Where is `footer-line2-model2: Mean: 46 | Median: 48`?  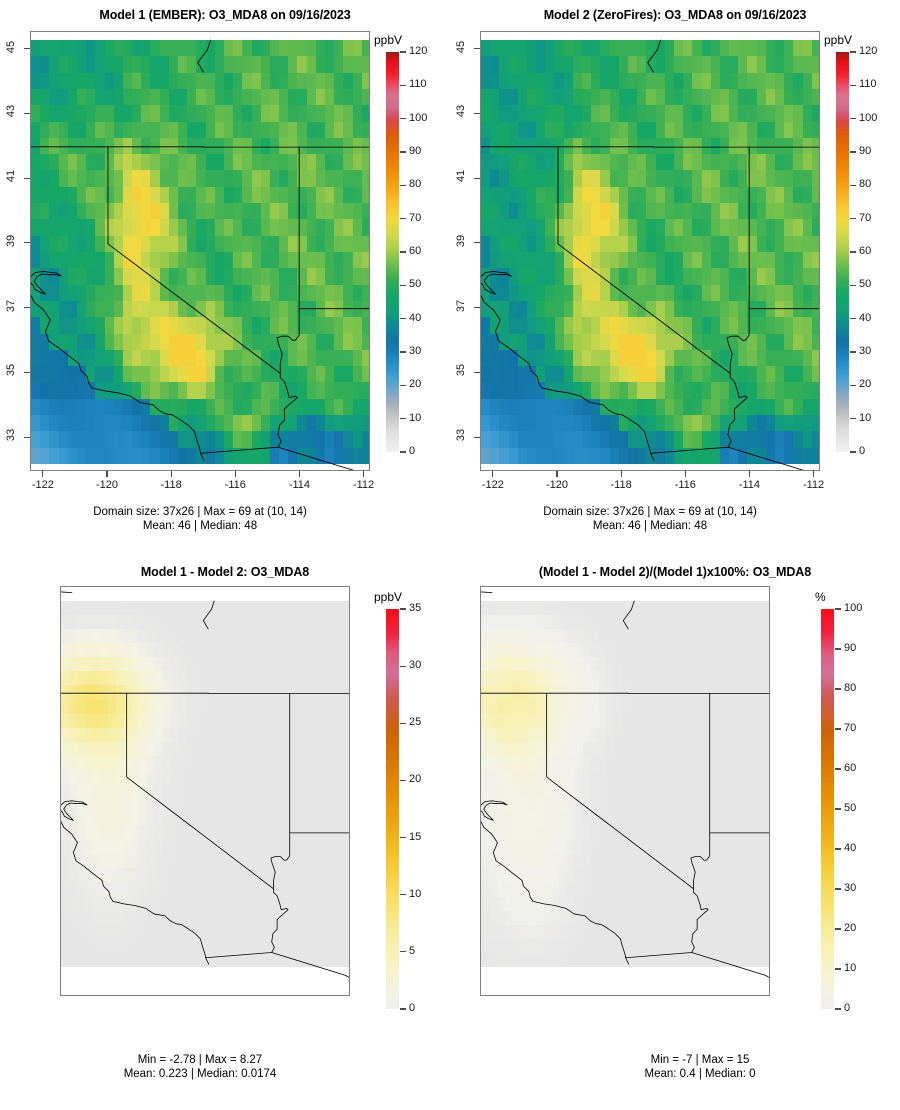
footer-line2-model2: Mean: 46 | Median: 48 is located at coordinates (650, 526).